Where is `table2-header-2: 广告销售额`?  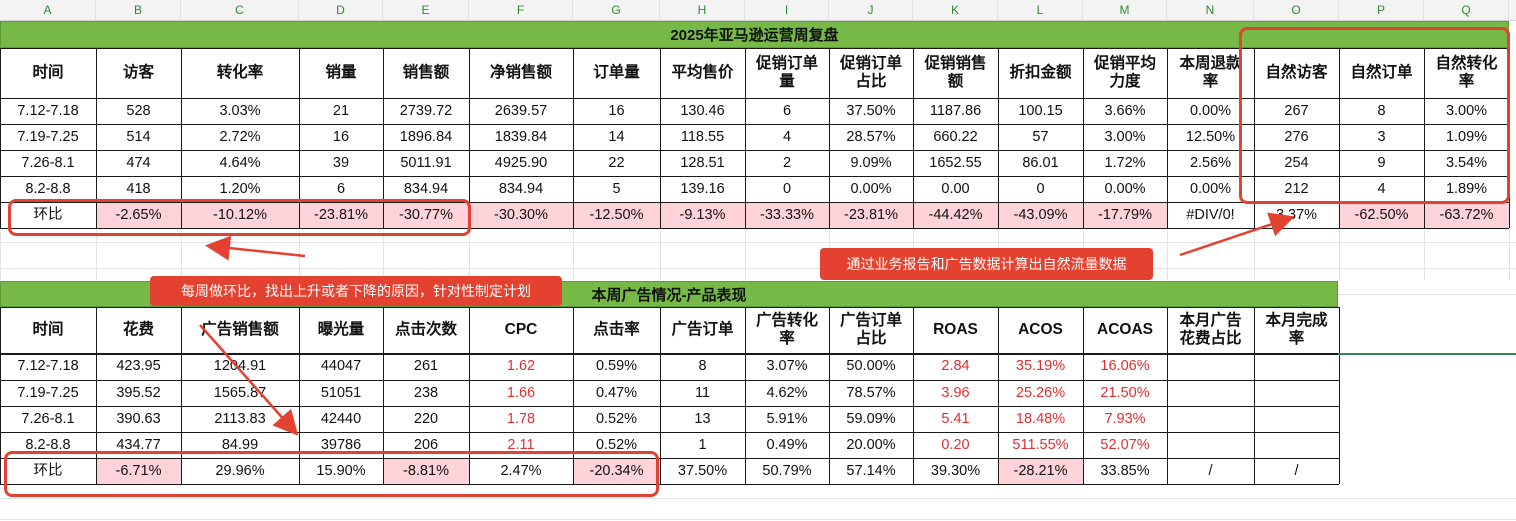 table2-header-2: 广告销售额 is located at coordinates (240, 330).